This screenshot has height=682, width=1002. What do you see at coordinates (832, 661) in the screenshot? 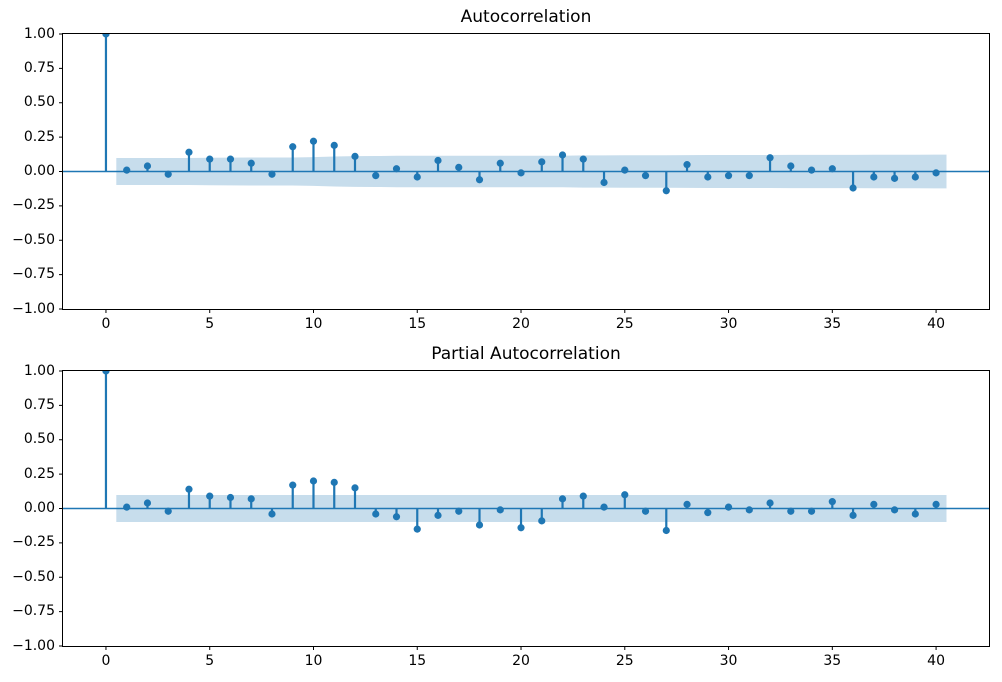
I see `x-tick-label: 35` at bounding box center [832, 661].